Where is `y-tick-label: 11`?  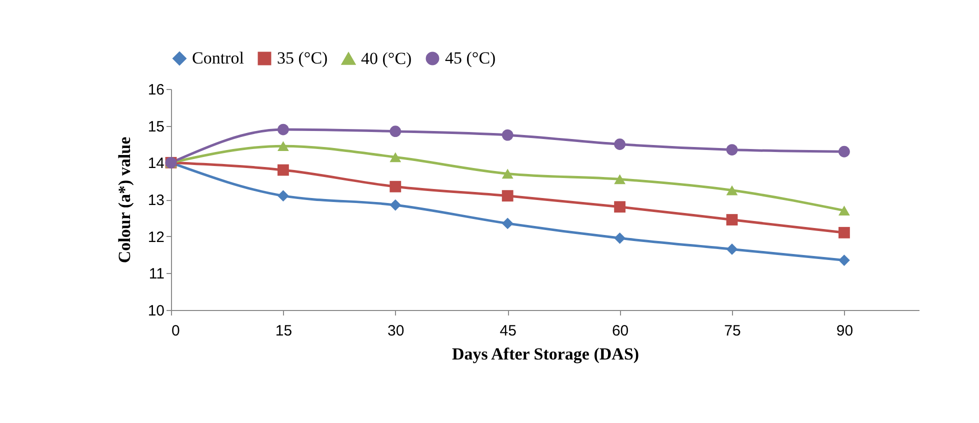
y-tick-label: 11 is located at coordinates (156, 274).